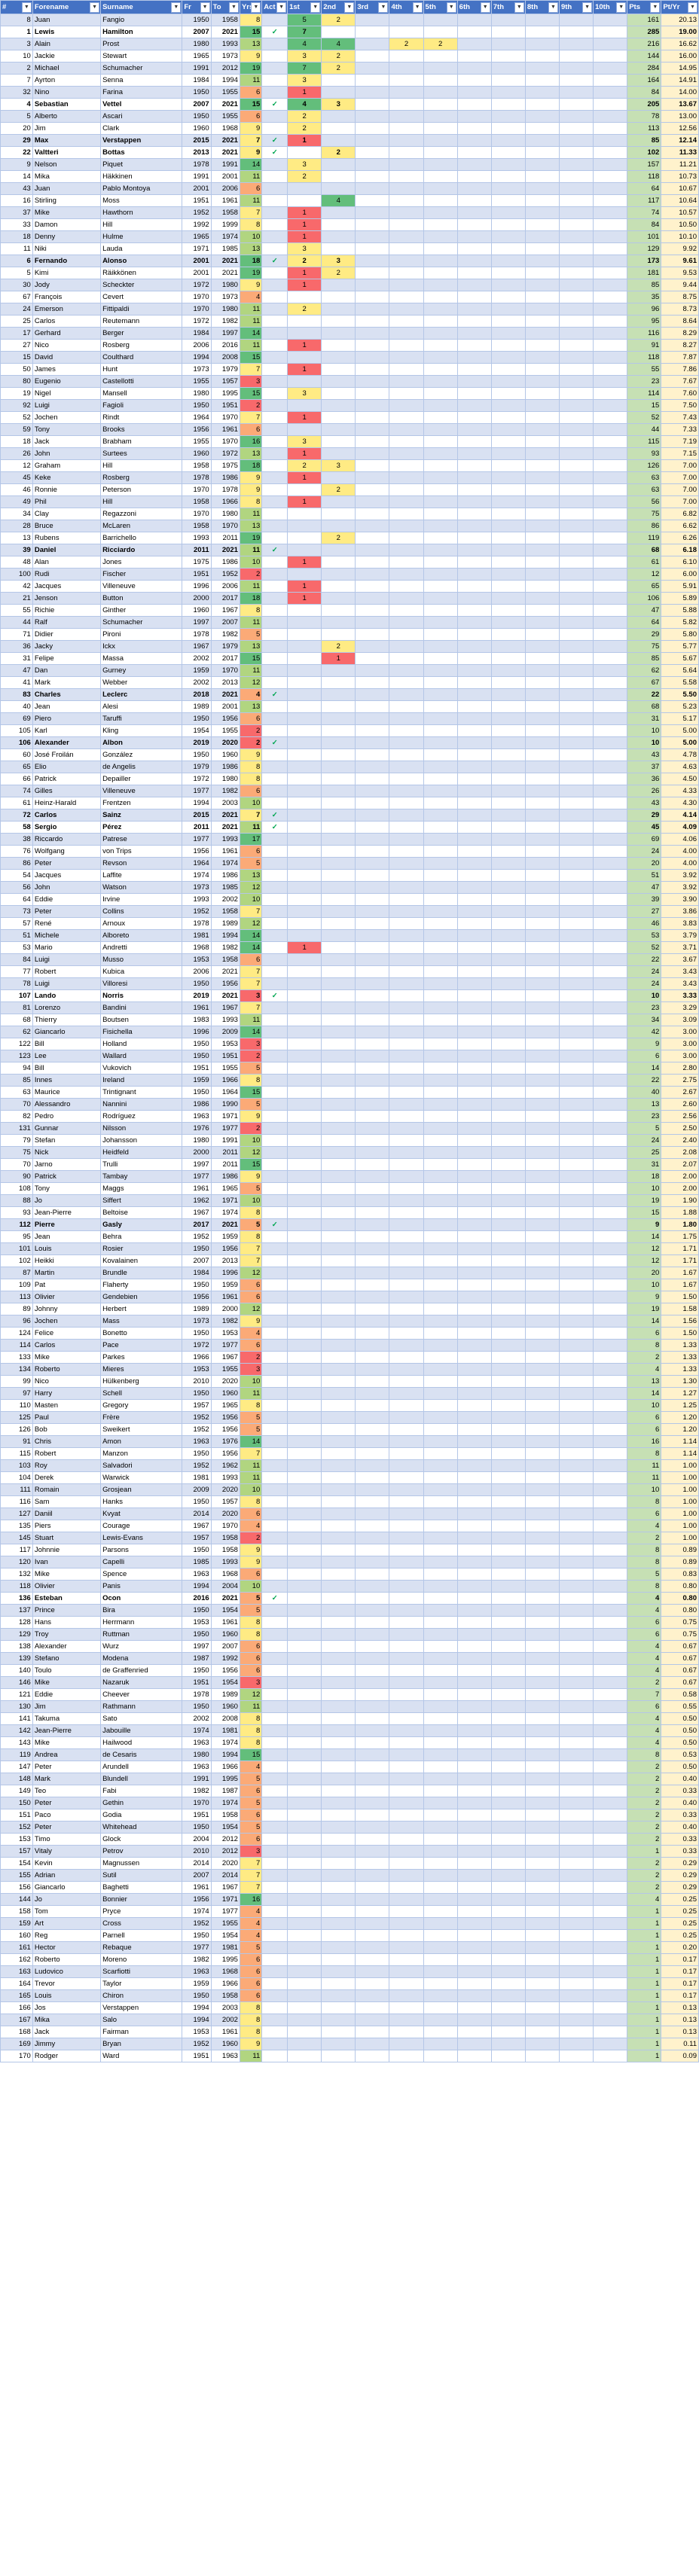 The height and width of the screenshot is (2576, 699). Describe the element at coordinates (349, 1983) in the screenshot. I see `table-row: 164 Trevor Taylor 1959 1966 6 1 0.17` at that location.